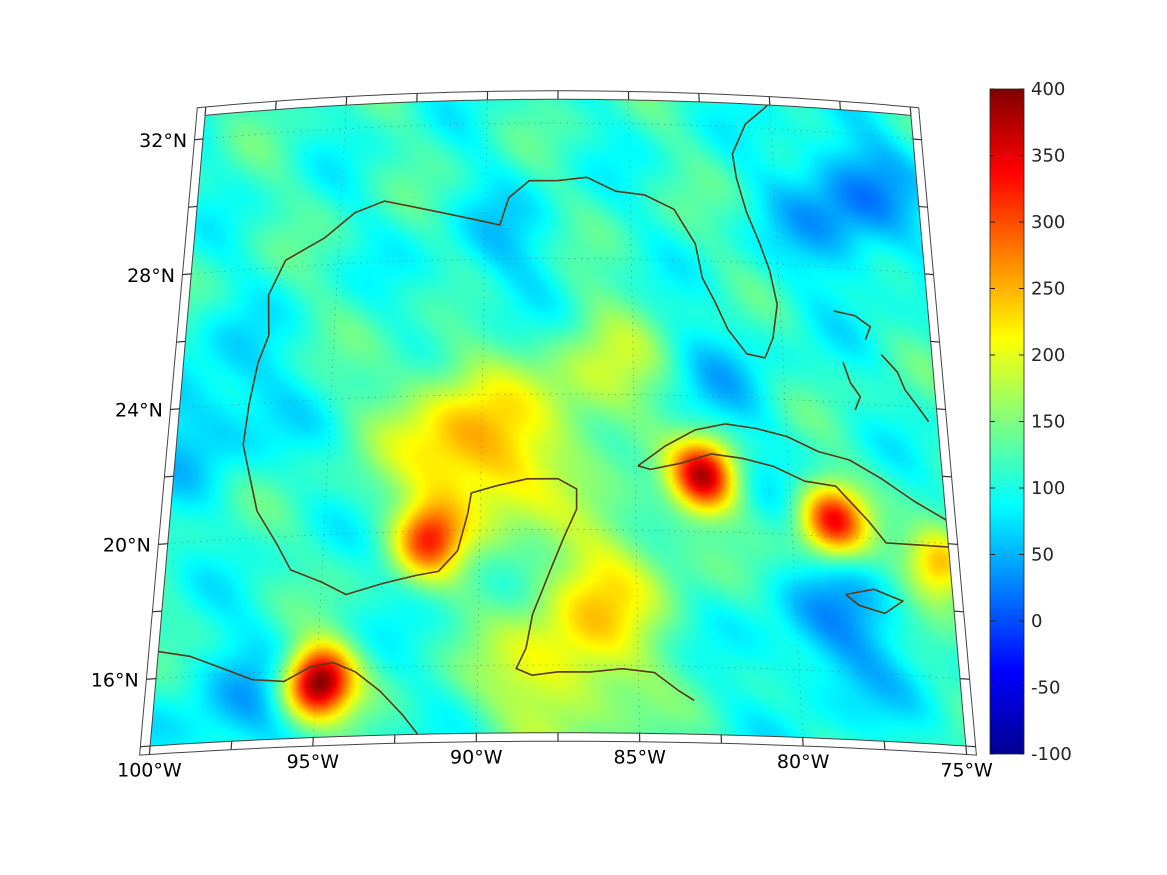 This screenshot has height=875, width=1167. I want to click on coastline-bahamas3, so click(905, 388).